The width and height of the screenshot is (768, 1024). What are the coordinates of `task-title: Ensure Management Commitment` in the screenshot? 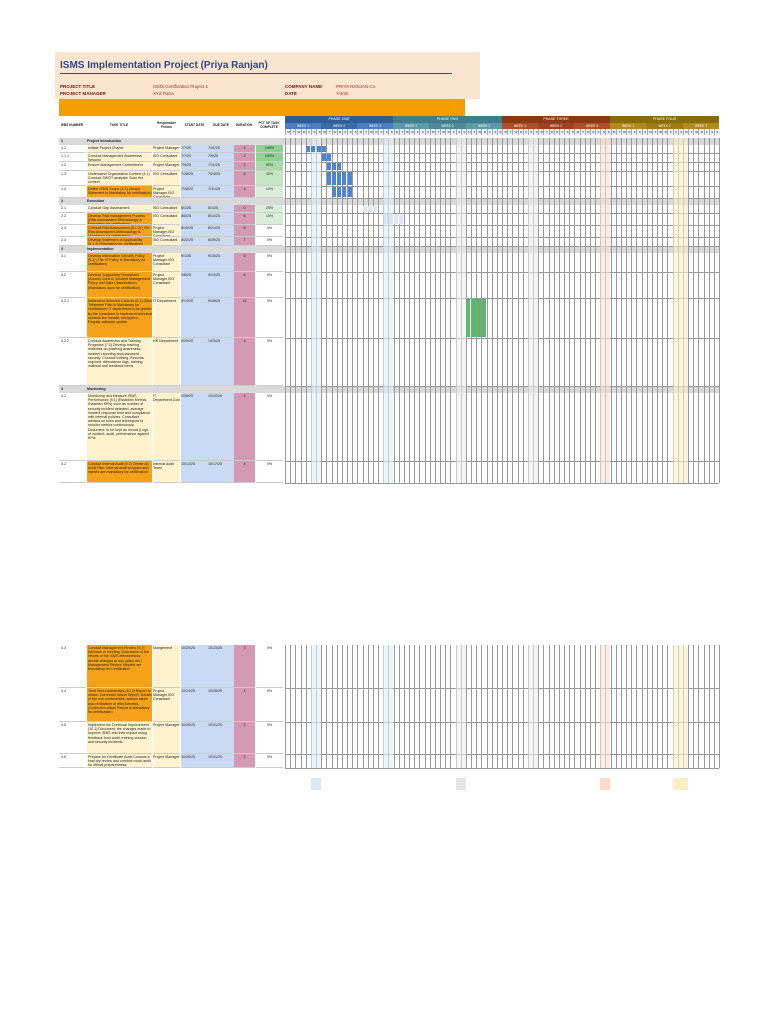 It's located at (119, 166).